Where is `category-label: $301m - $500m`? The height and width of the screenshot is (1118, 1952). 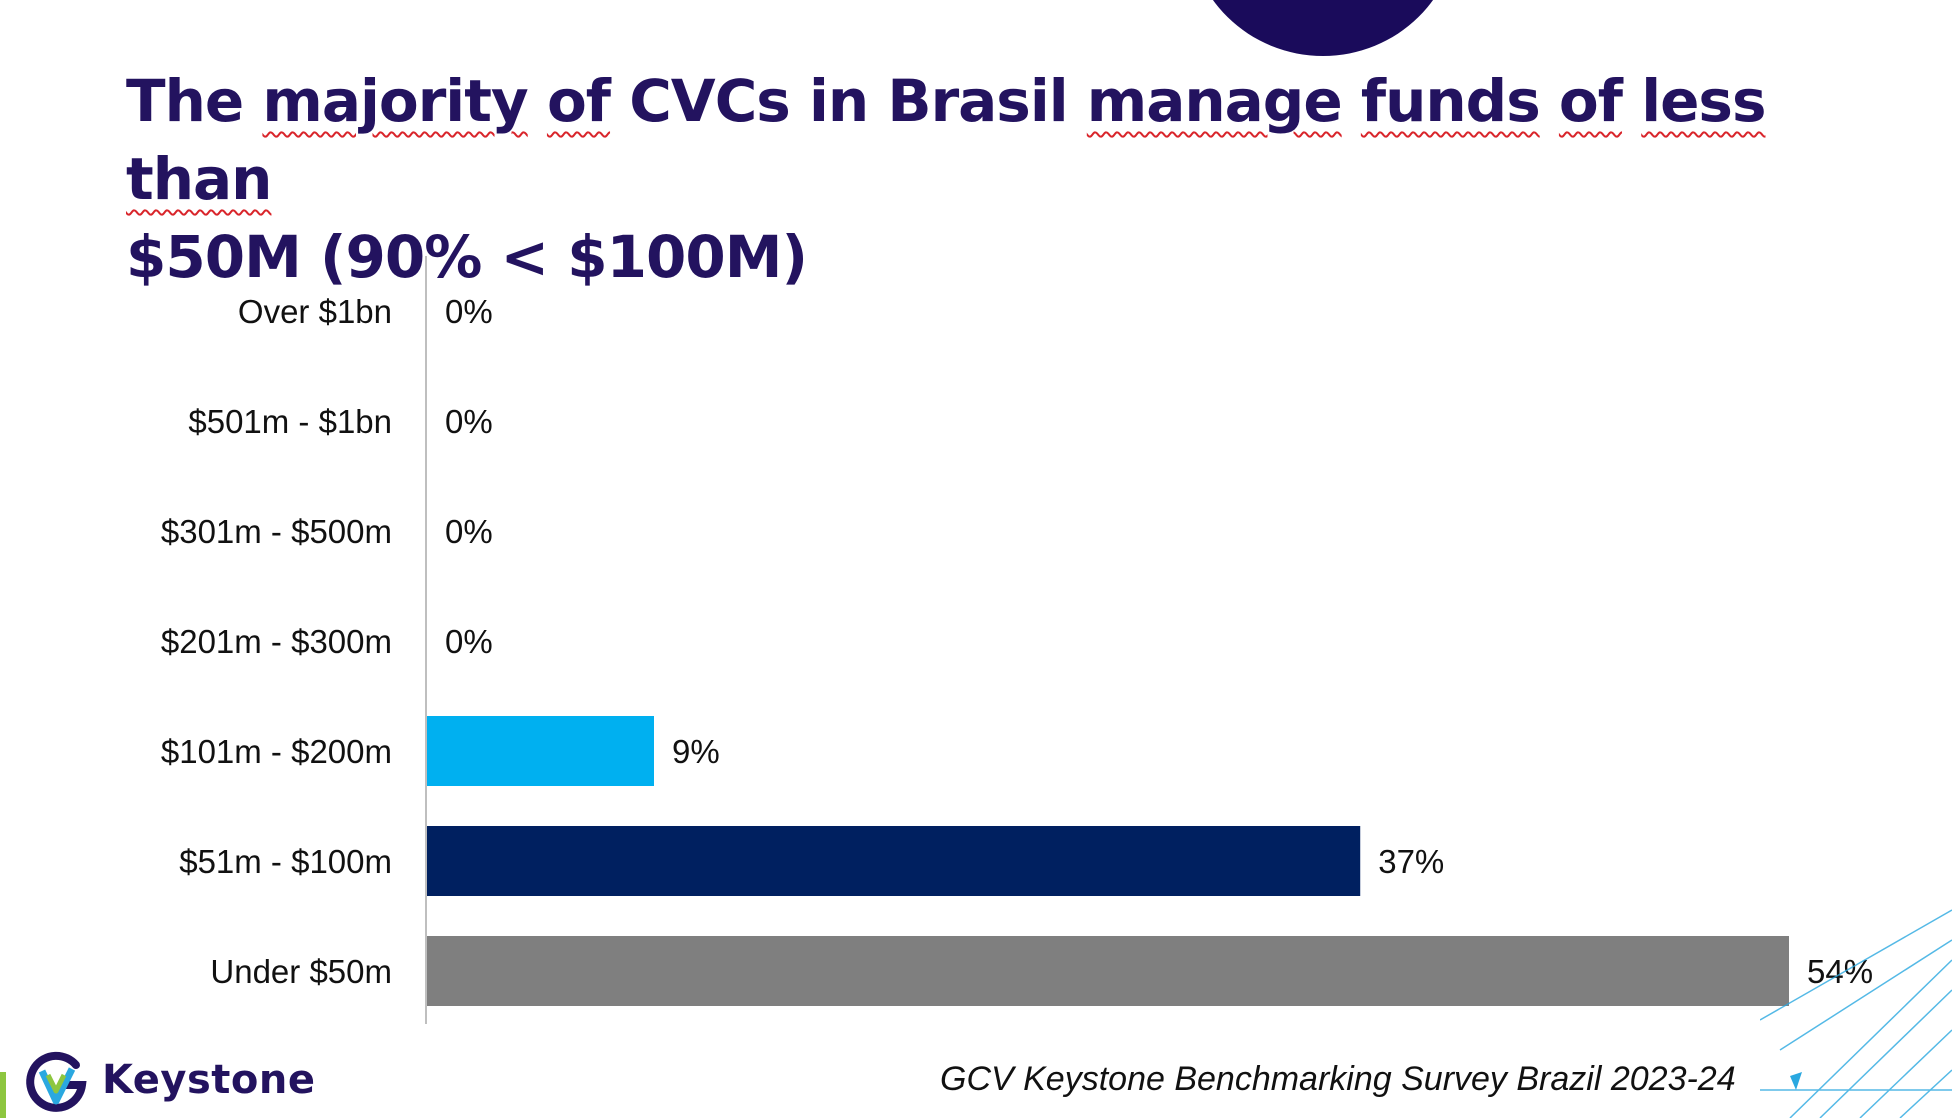 category-label: $301m - $500m is located at coordinates (276, 531).